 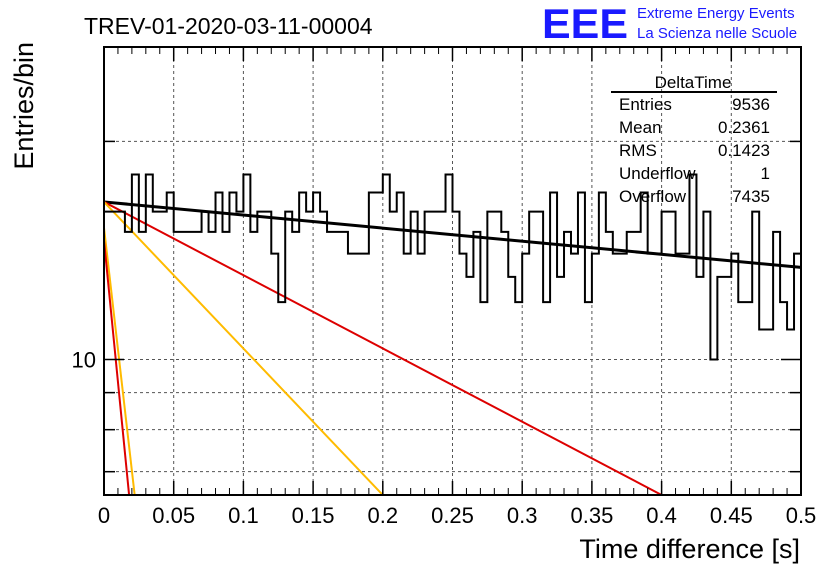 I want to click on org-name-line1: Extreme Energy Events, so click(x=716, y=13).